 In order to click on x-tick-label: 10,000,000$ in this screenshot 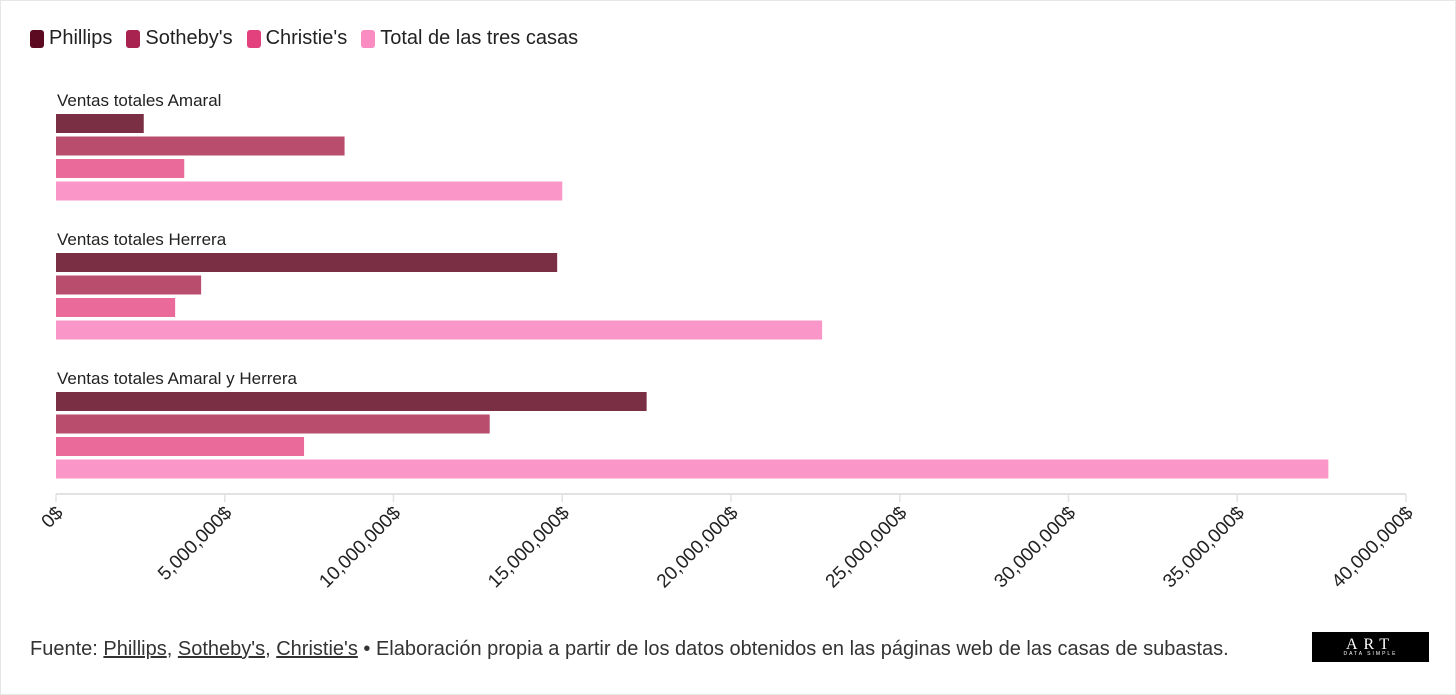, I will do `click(360, 547)`.